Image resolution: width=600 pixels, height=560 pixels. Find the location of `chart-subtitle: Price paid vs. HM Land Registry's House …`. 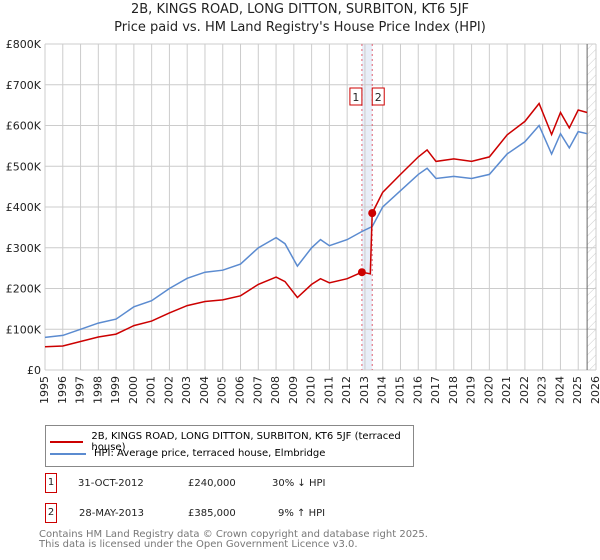

chart-subtitle: Price paid vs. HM Land Registry's House … is located at coordinates (300, 27).